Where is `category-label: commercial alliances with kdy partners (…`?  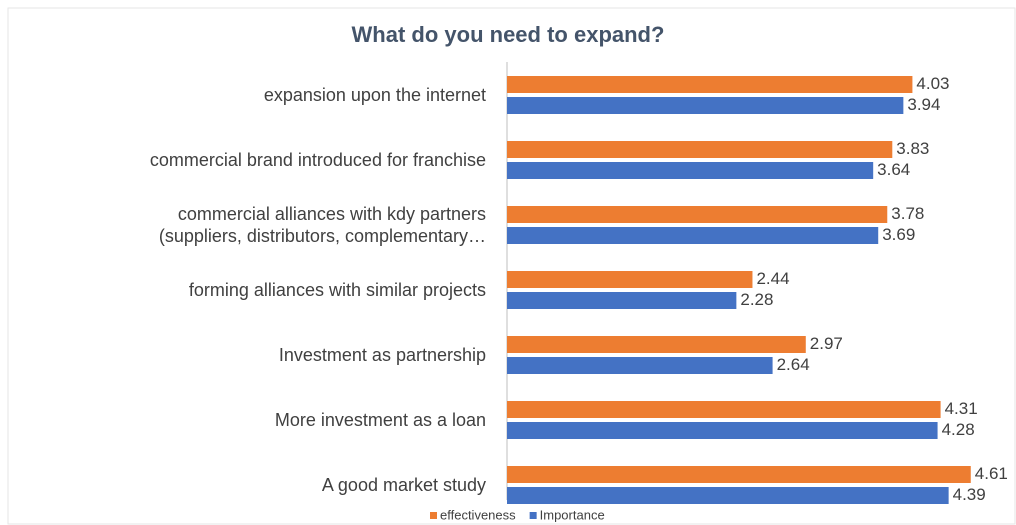
category-label: commercial alliances with kdy partners (… is located at coordinates (322, 225).